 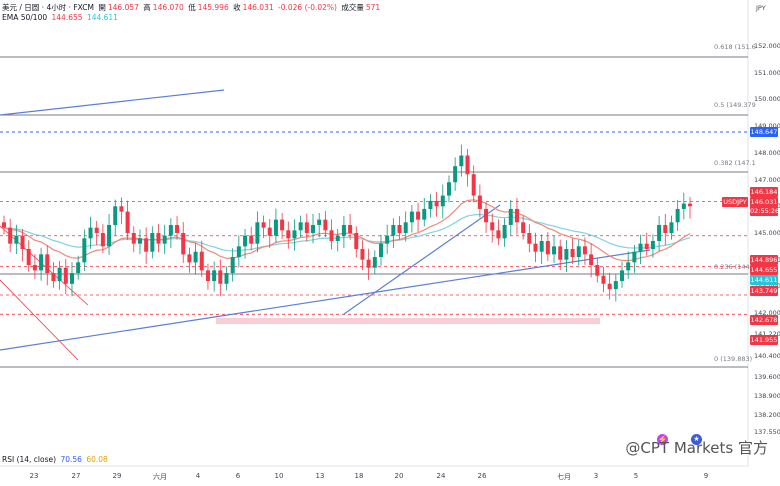 What do you see at coordinates (34, 476) in the screenshot?
I see `time-axis-label: 23` at bounding box center [34, 476].